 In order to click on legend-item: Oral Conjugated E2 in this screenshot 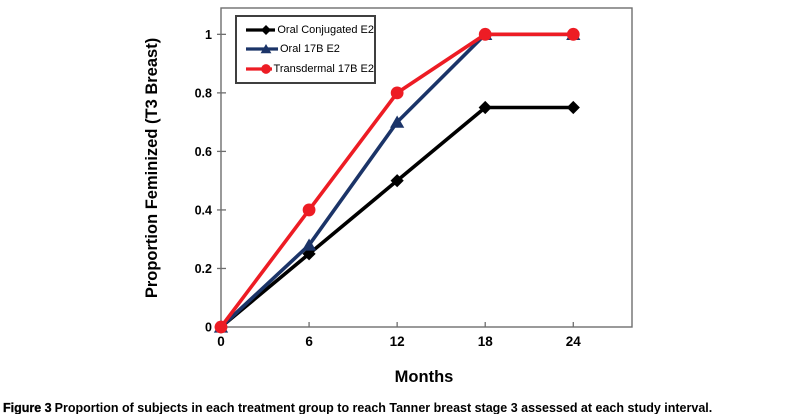, I will do `click(310, 29)`.